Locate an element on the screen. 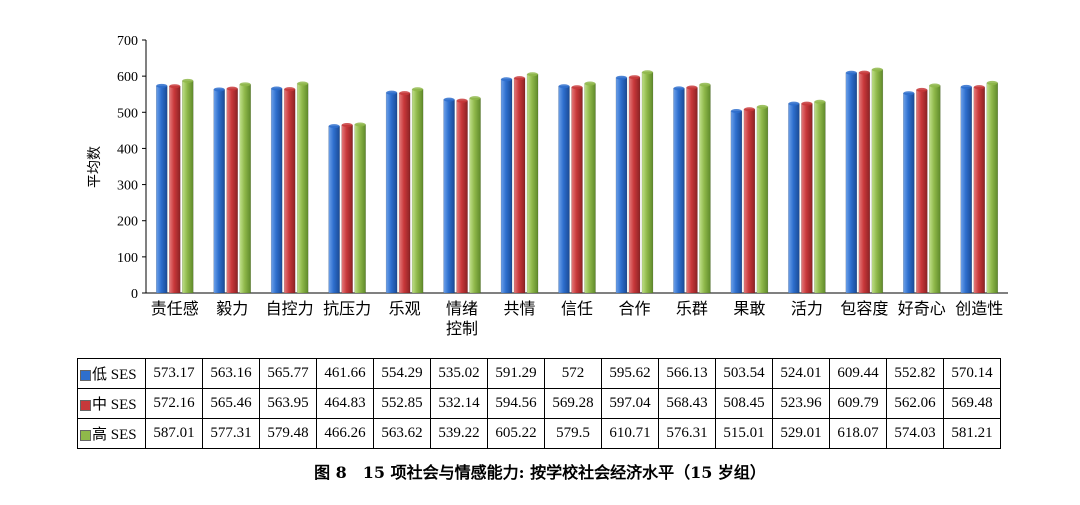 Image resolution: width=1080 pixels, height=505 pixels. x-category-label: 创造性 is located at coordinates (979, 308).